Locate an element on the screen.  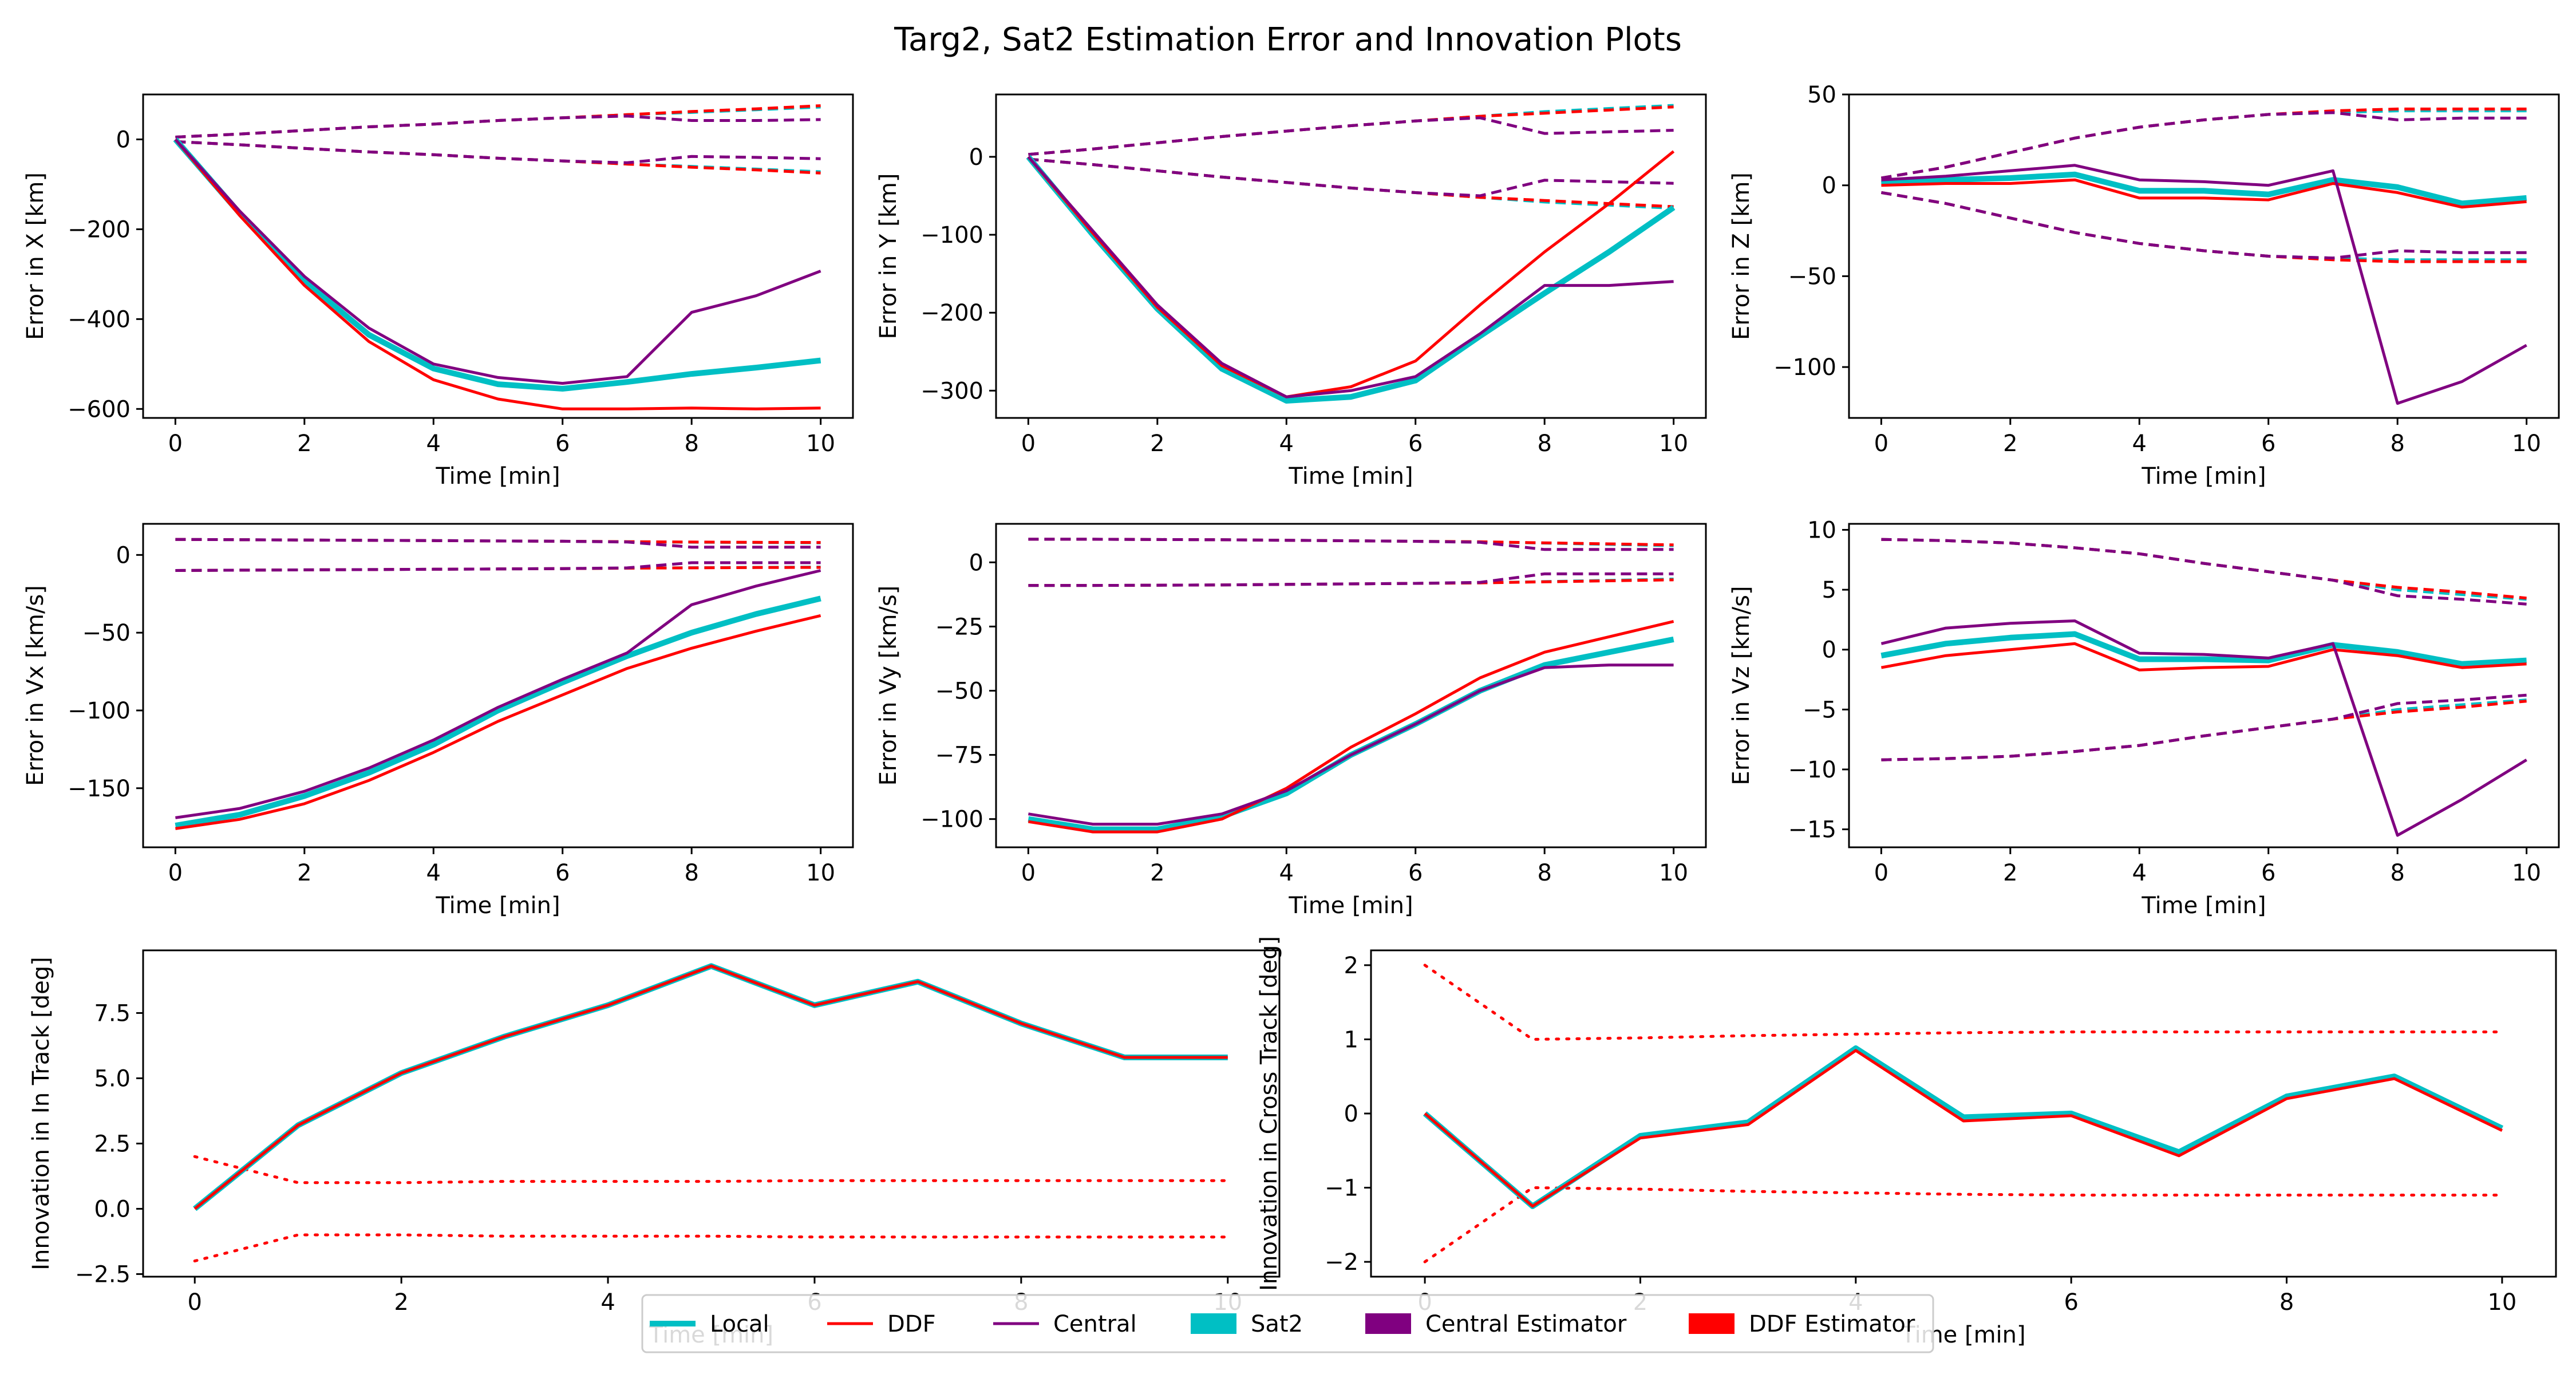
y-axis-label: Error in Z [km] is located at coordinates (1741, 256).